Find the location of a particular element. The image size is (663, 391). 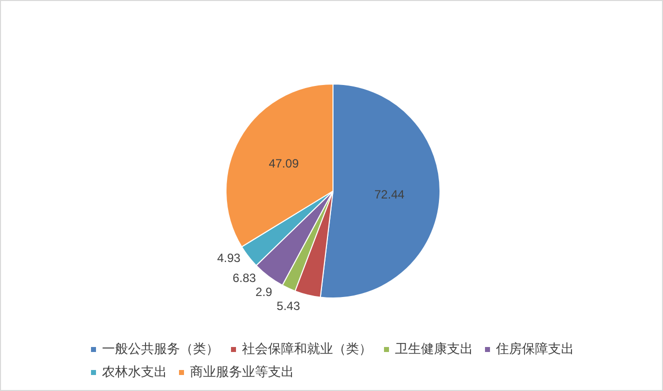

data-label: 6.83 is located at coordinates (244, 277).